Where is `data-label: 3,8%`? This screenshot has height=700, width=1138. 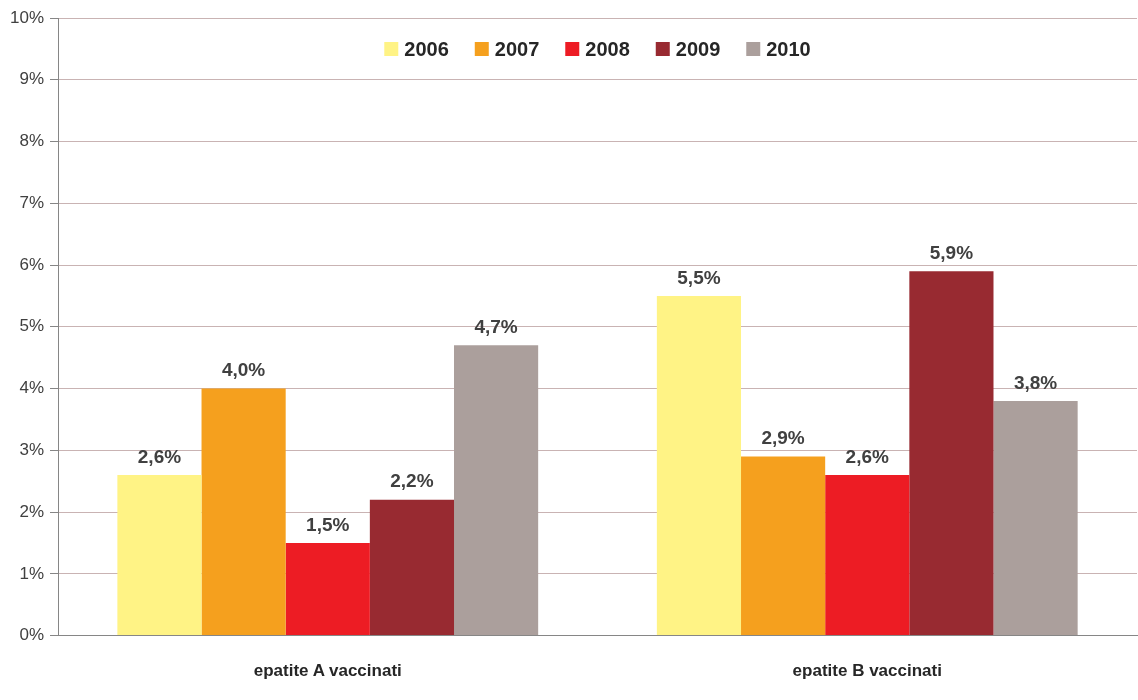 data-label: 3,8% is located at coordinates (1035, 382).